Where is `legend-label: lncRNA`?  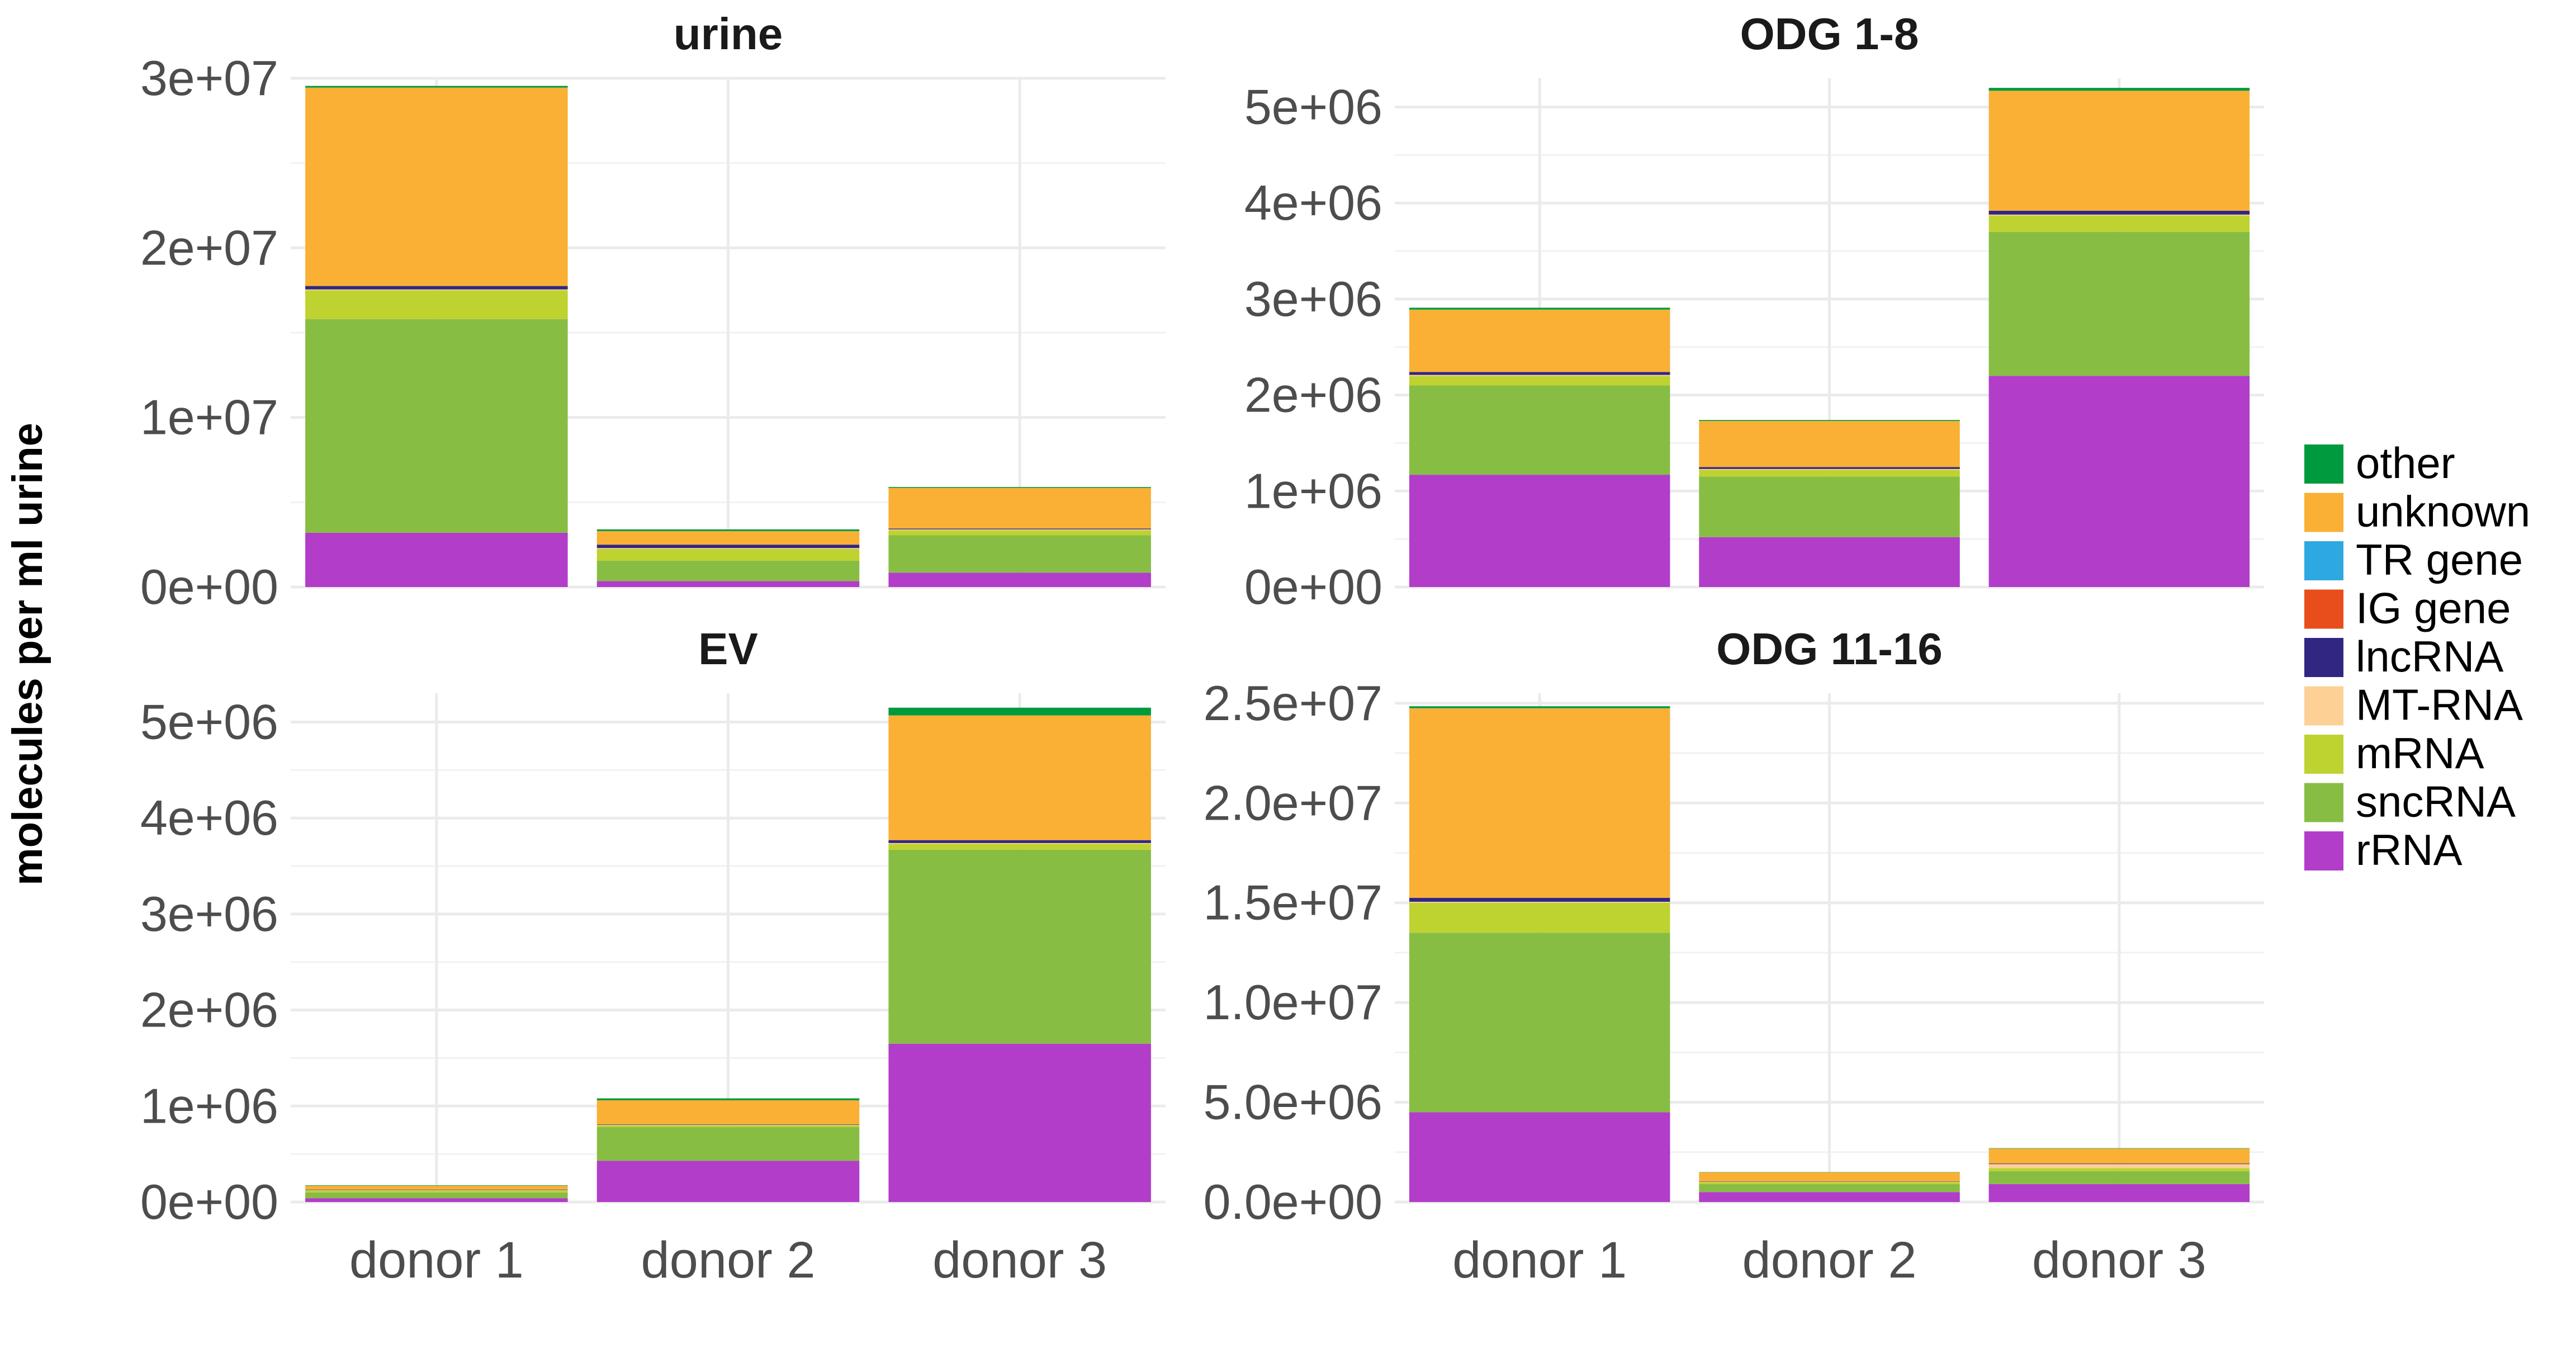
legend-label: lncRNA is located at coordinates (2429, 656).